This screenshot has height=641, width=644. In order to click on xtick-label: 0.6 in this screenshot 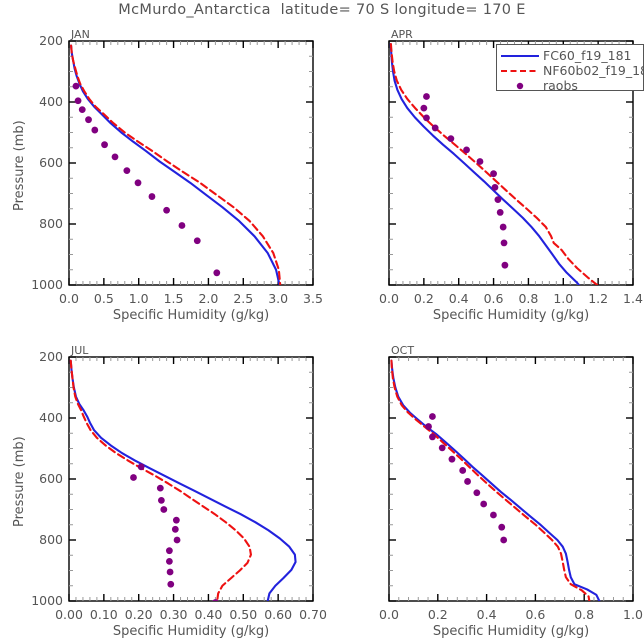, I will do `click(535, 614)`.